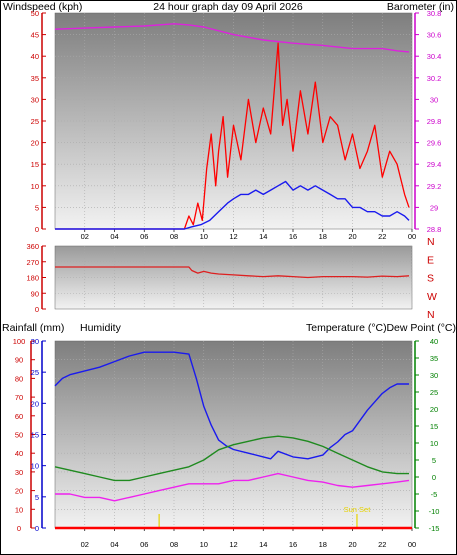 The width and height of the screenshot is (457, 555). What do you see at coordinates (346, 328) in the screenshot?
I see `temperature-axis-label: Temperature (°C)` at bounding box center [346, 328].